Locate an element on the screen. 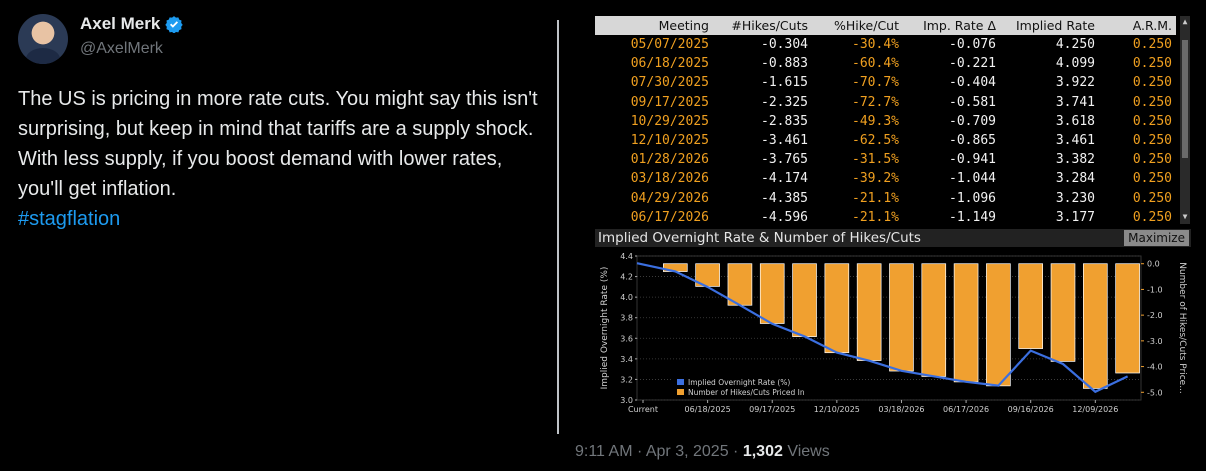 The image size is (1206, 471). table-row: 07/30/2025 -1.615 -70.7% -0.404 3.922 0.250 is located at coordinates (885, 82).